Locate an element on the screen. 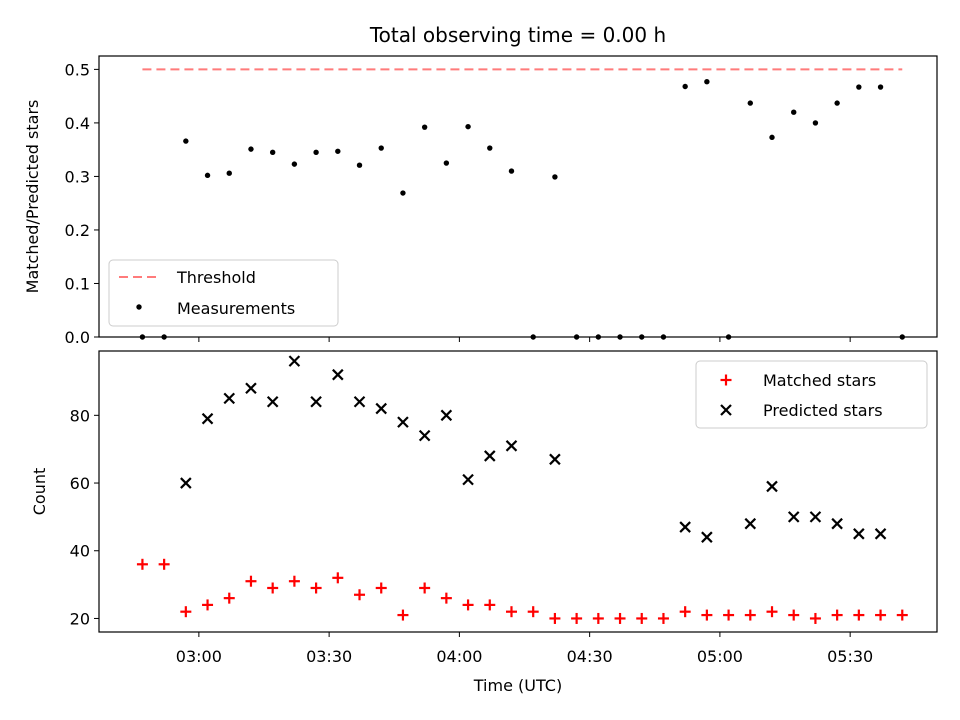 The height and width of the screenshot is (720, 960). bottom-legend: Matched stars Predicted stars is located at coordinates (811, 394).